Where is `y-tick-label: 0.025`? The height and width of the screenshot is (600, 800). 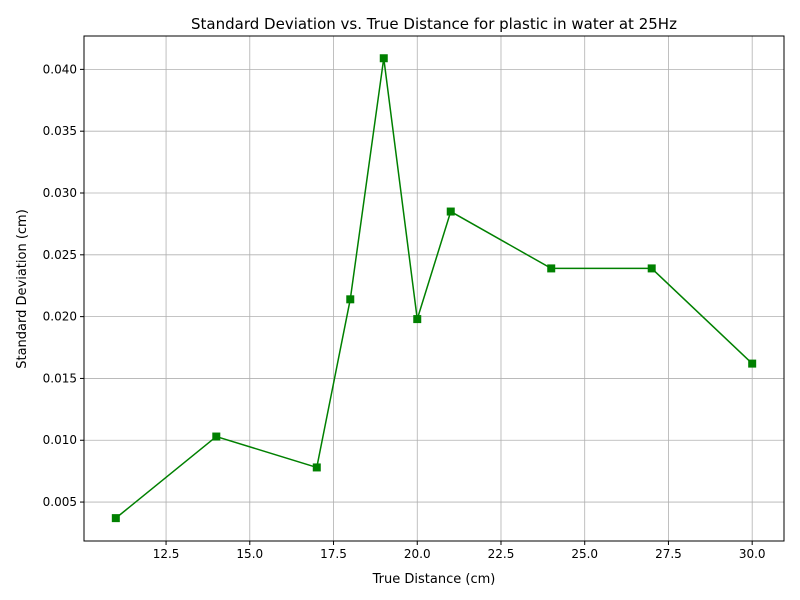
y-tick-label: 0.025 is located at coordinates (60, 255).